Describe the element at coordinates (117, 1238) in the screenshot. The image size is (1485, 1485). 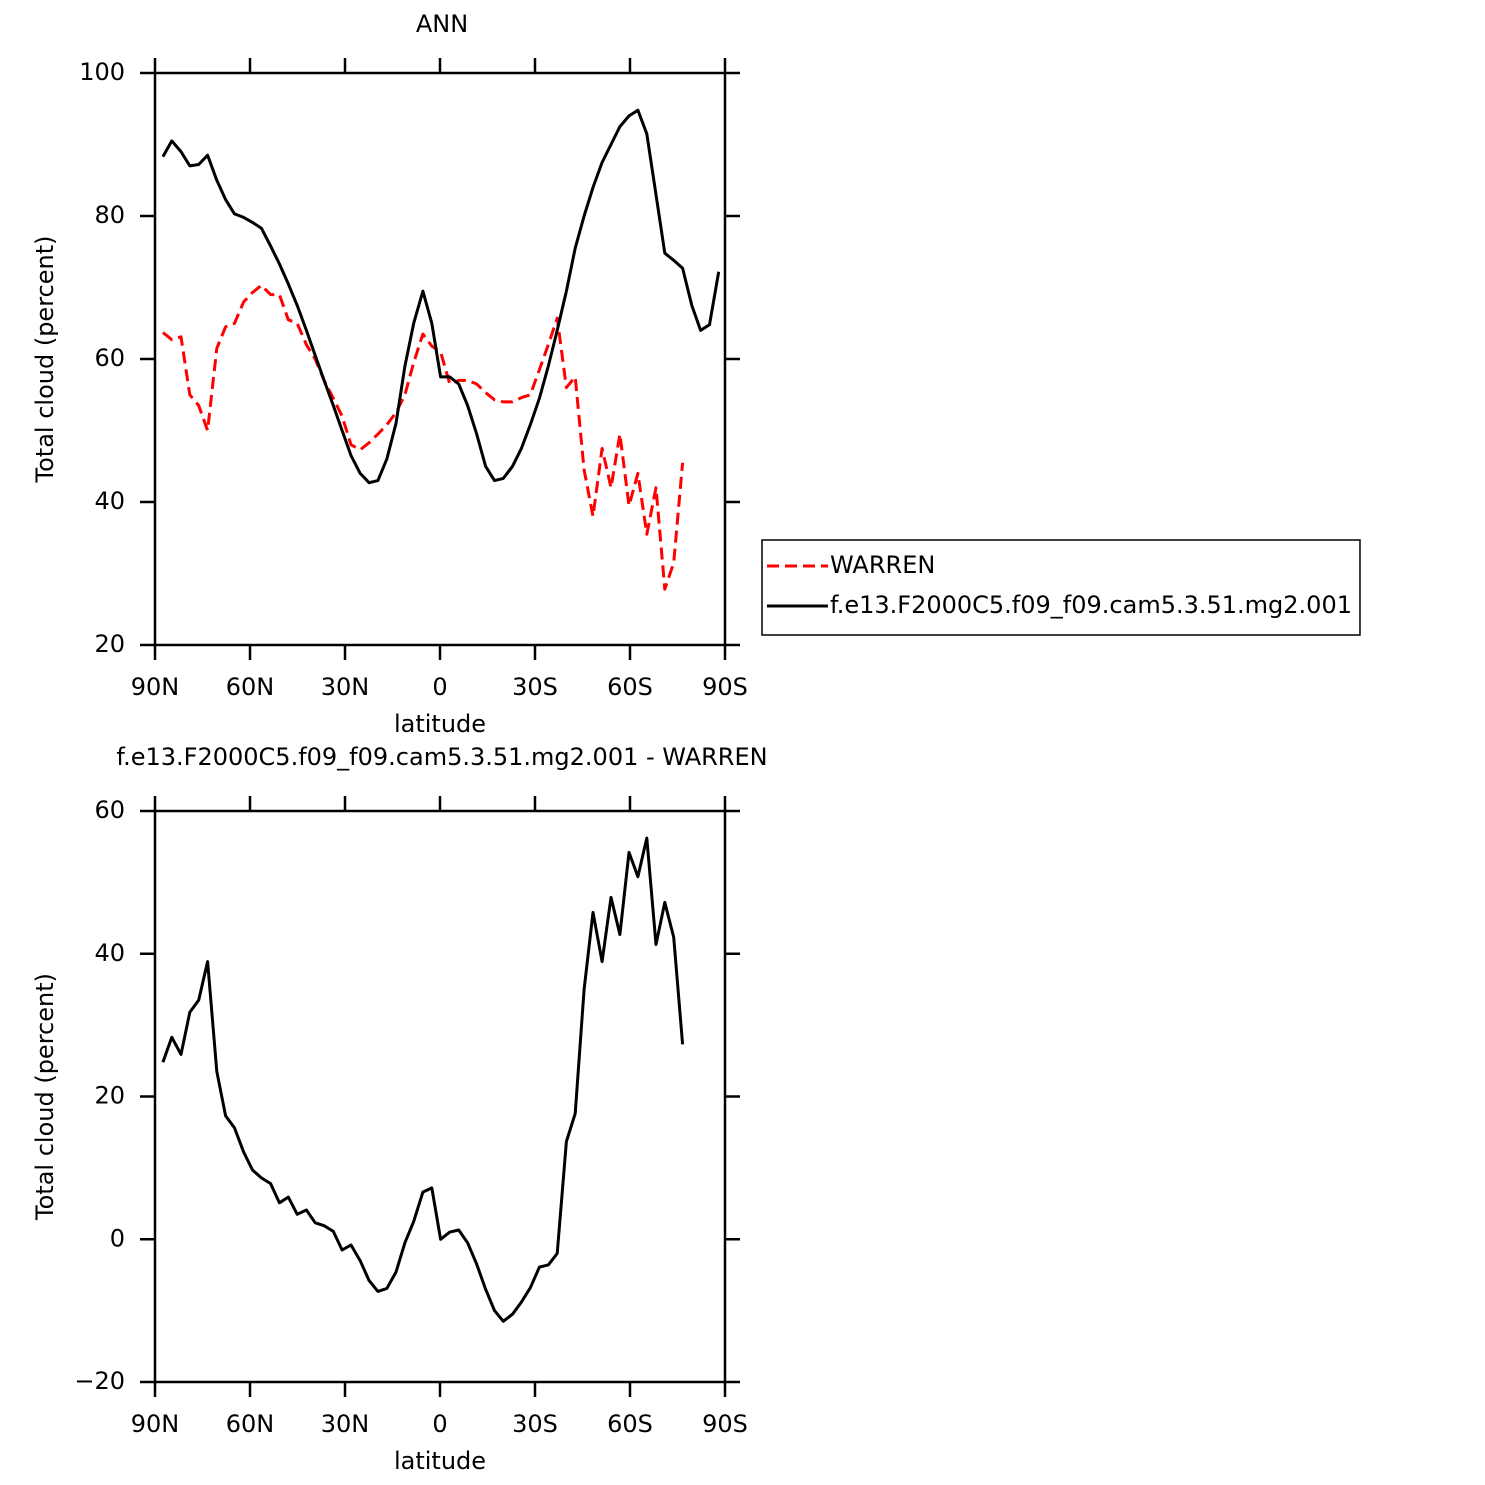
I see `y-tick-label: 0` at that location.